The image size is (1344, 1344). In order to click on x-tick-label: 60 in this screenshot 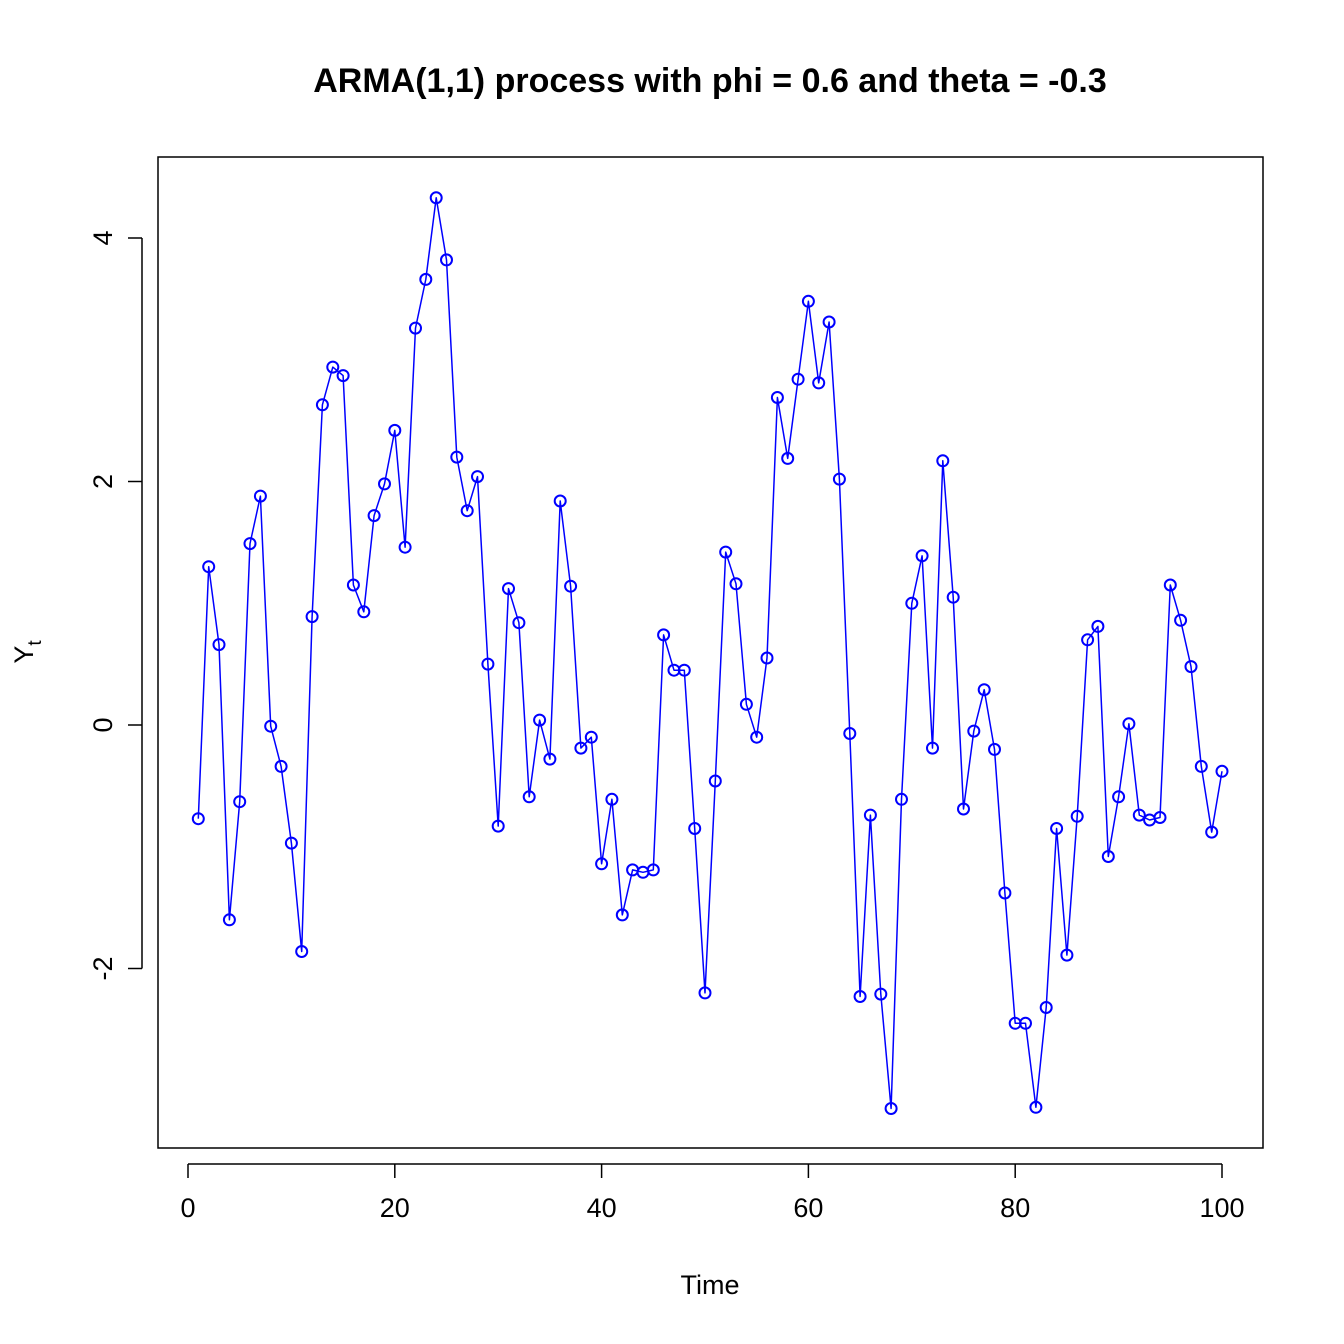, I will do `click(808, 1208)`.